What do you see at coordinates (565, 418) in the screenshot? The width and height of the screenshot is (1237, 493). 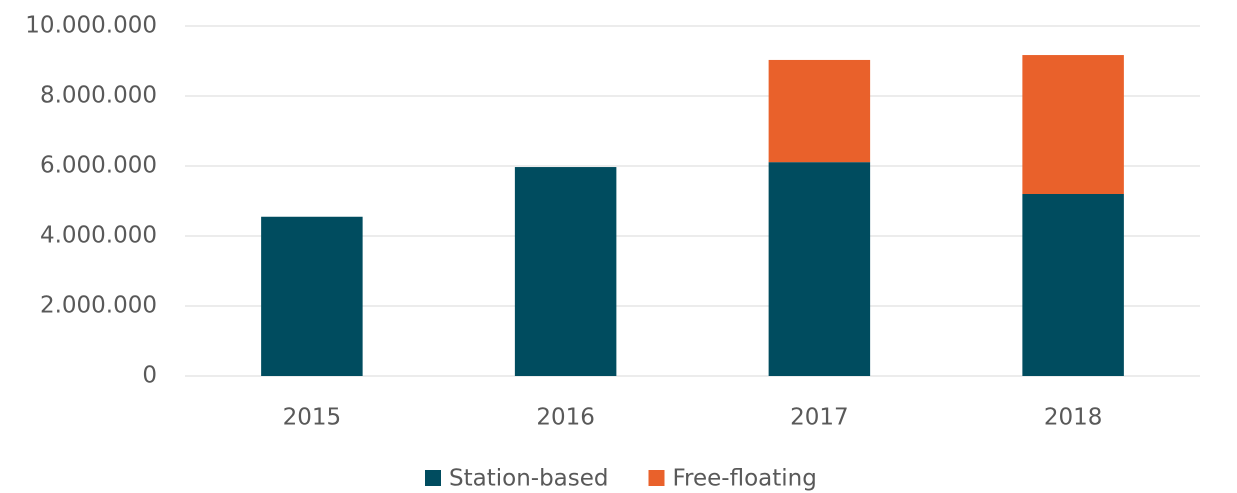 I see `x-tick-label: 2016` at bounding box center [565, 418].